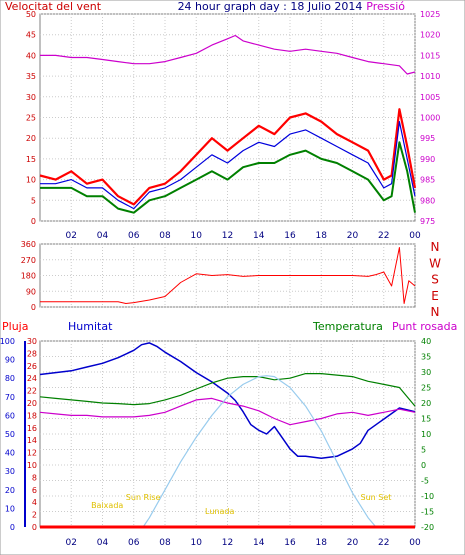 The height and width of the screenshot is (555, 465). What do you see at coordinates (259, 451) in the screenshot?
I see `solar-line` at bounding box center [259, 451].